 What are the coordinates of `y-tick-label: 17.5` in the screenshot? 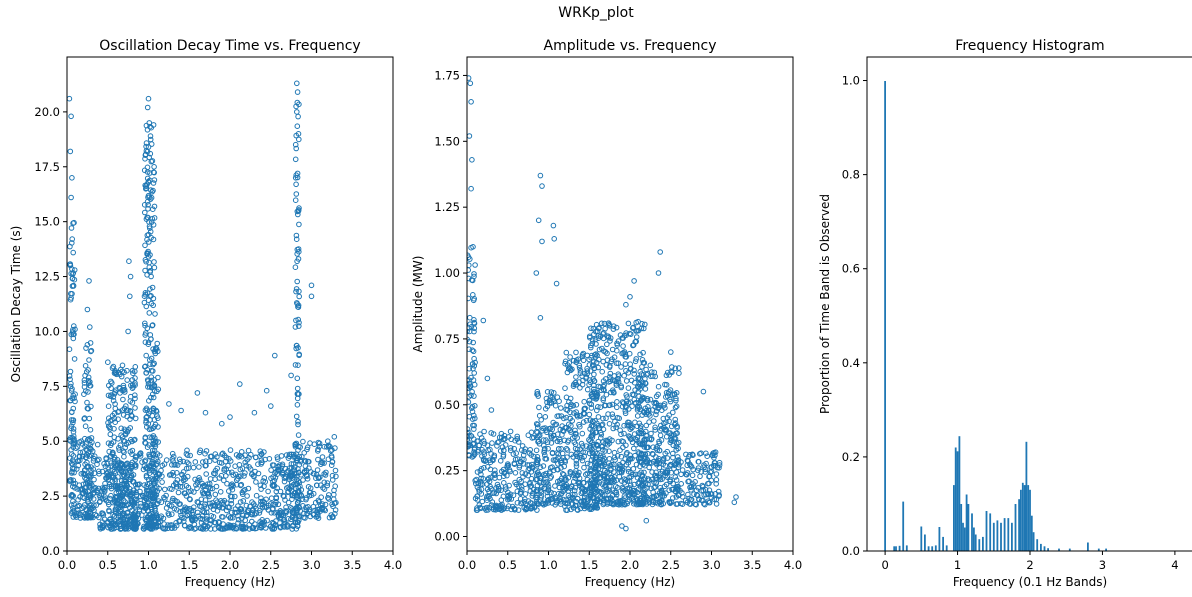 It's located at (47, 167).